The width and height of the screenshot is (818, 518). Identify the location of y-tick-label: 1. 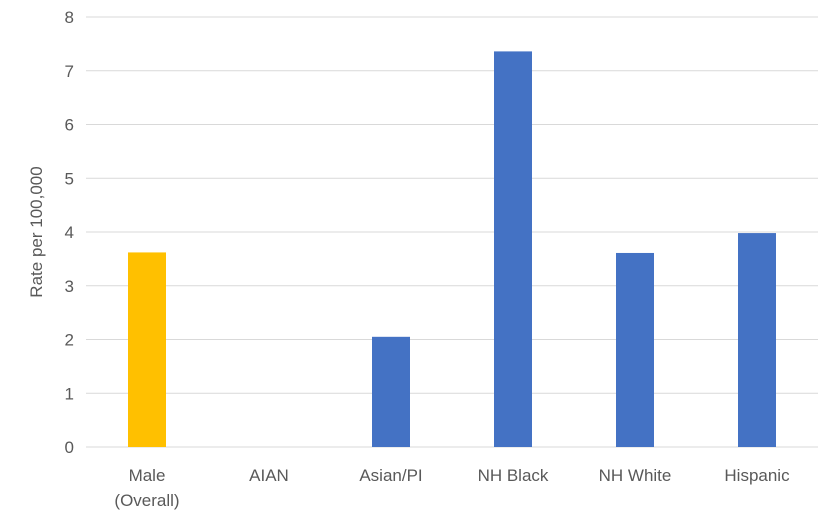
(69, 393).